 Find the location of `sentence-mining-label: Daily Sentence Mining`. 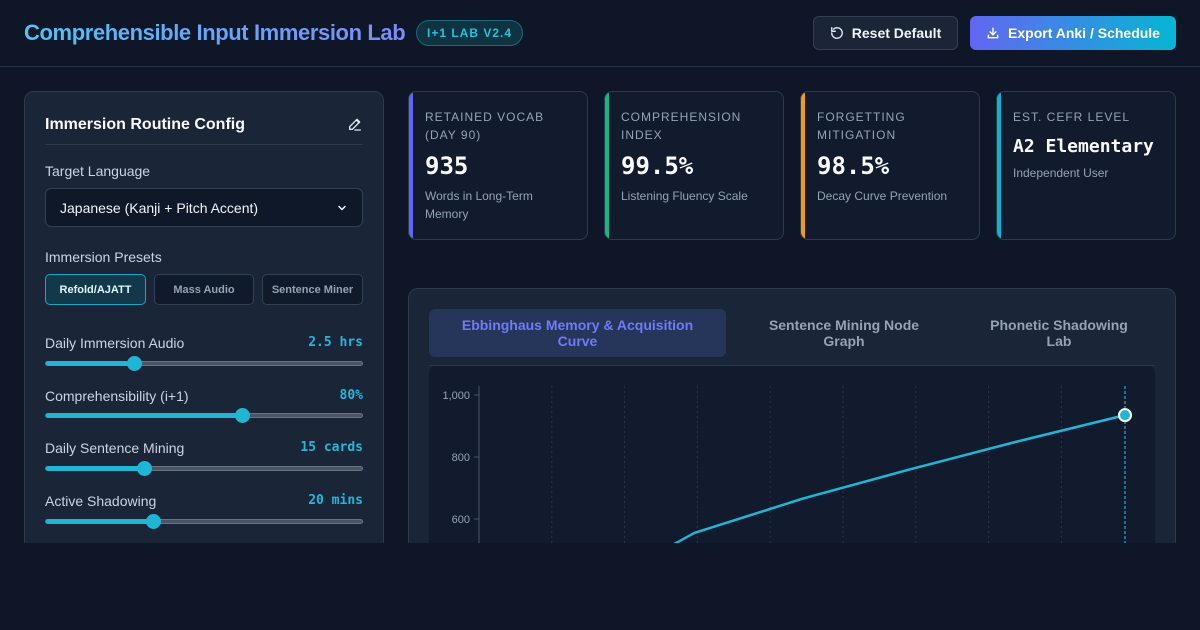

sentence-mining-label: Daily Sentence Mining is located at coordinates (115, 448).